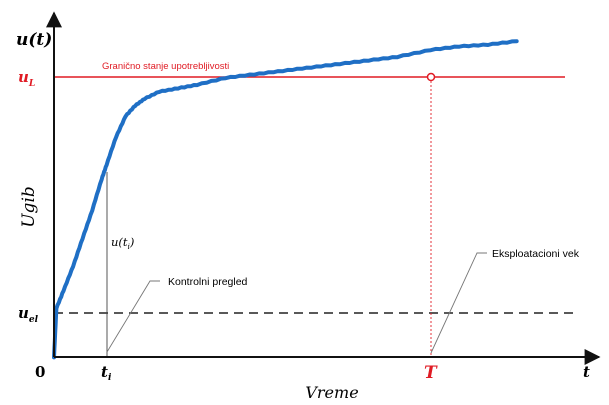 This screenshot has height=405, width=609. What do you see at coordinates (26, 78) in the screenshot?
I see `limit-label: uL` at bounding box center [26, 78].